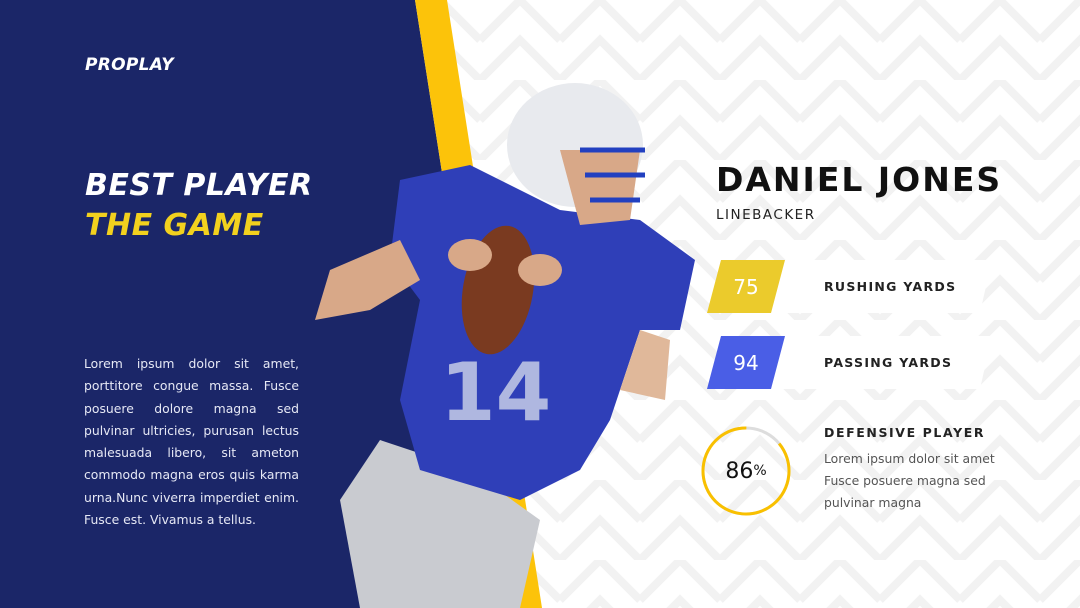 The width and height of the screenshot is (1080, 608). I want to click on defensive-progress-ring, so click(746, 471).